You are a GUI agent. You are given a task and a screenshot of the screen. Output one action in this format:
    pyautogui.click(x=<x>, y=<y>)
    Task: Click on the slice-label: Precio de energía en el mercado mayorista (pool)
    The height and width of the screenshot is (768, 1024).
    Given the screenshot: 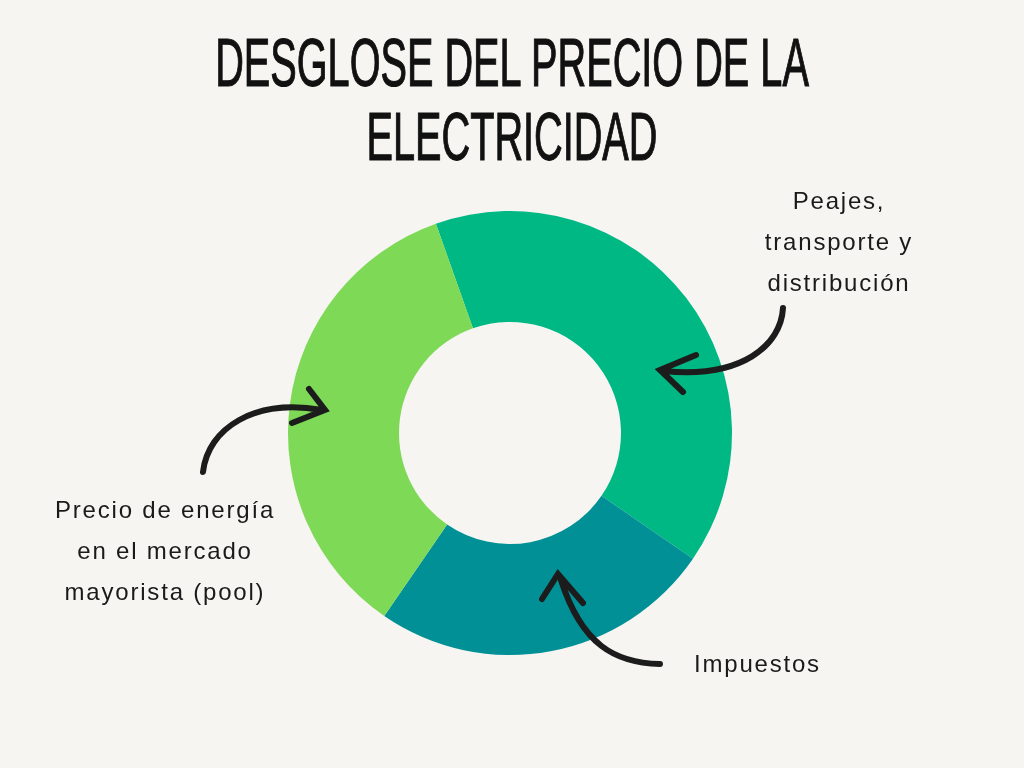 What is the action you would take?
    pyautogui.click(x=165, y=550)
    